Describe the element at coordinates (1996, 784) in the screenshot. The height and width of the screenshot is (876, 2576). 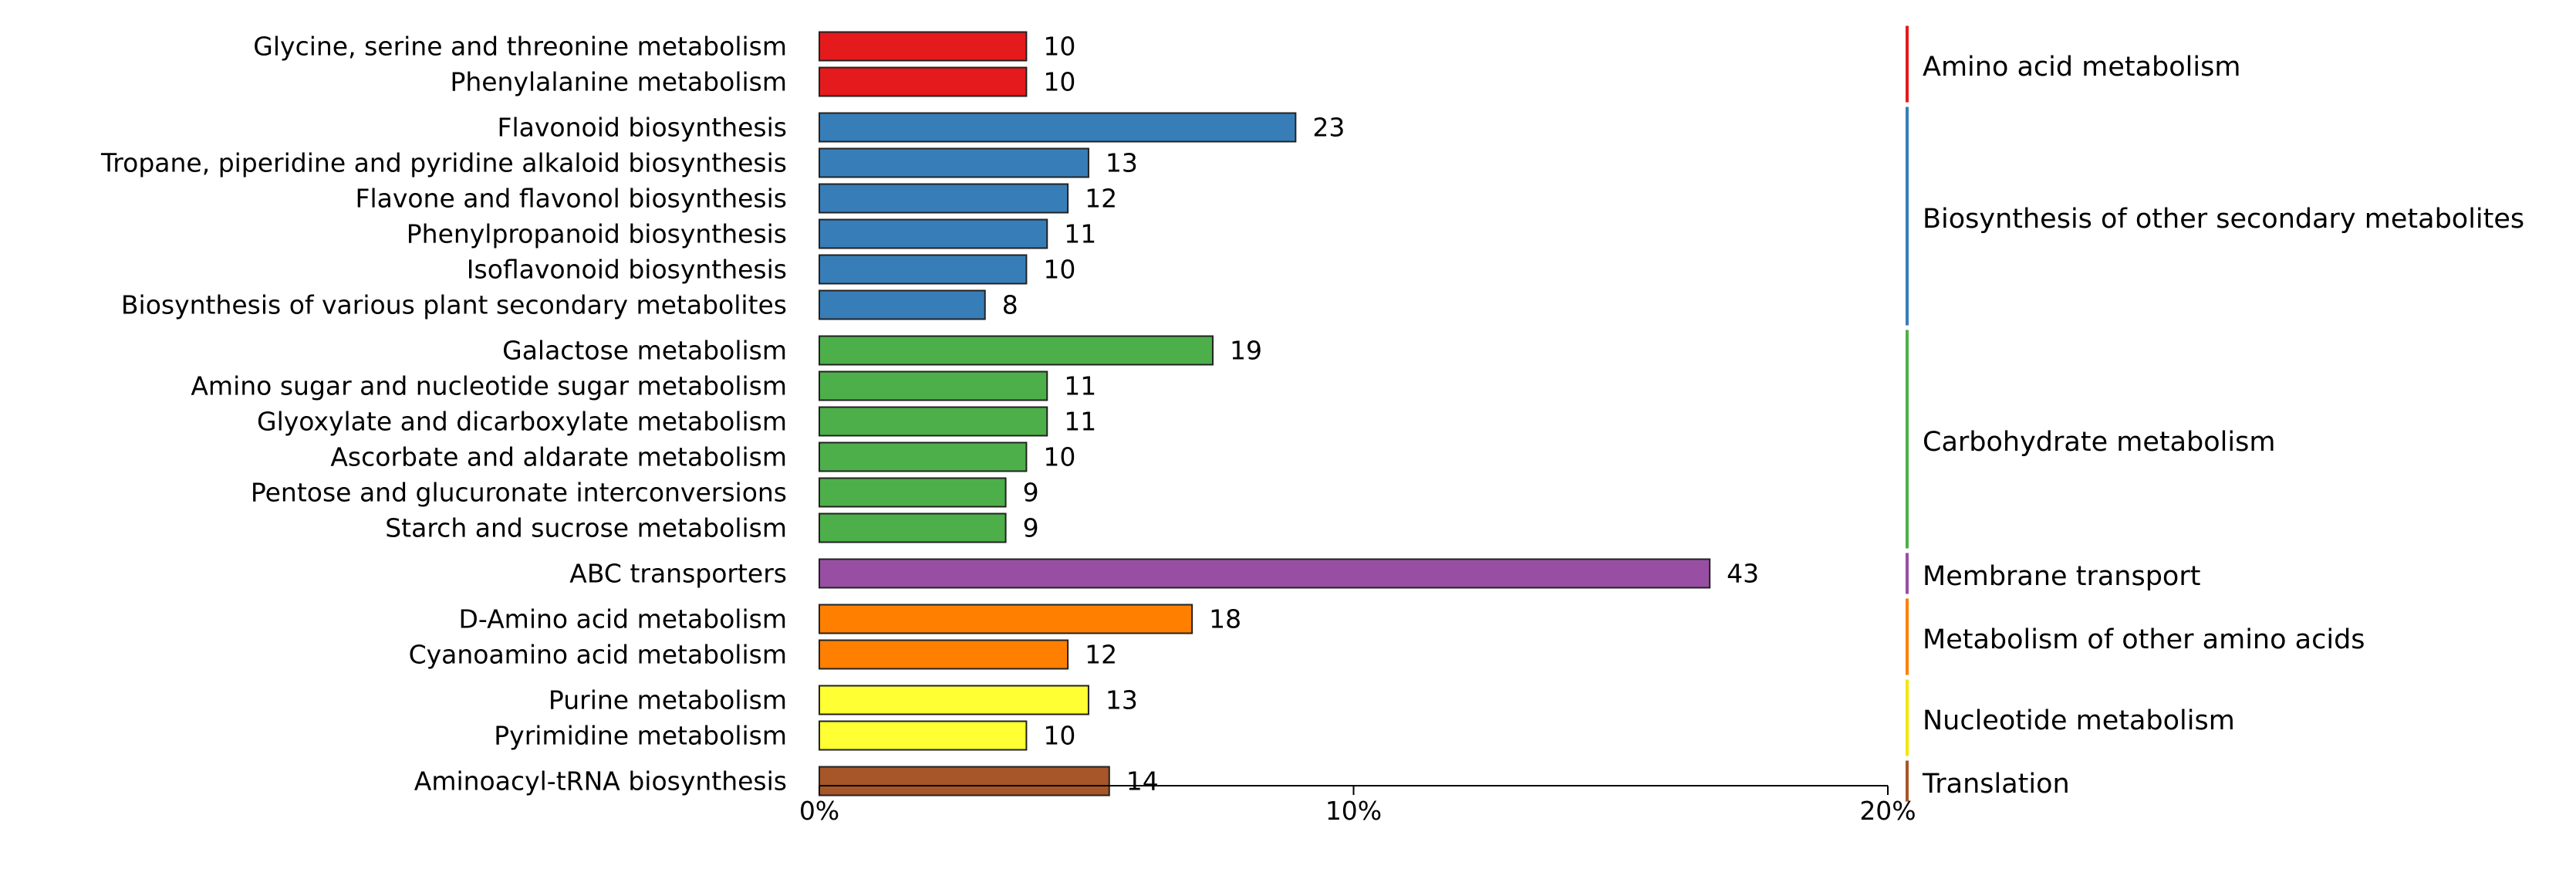
I see `group-label: Translation` at that location.